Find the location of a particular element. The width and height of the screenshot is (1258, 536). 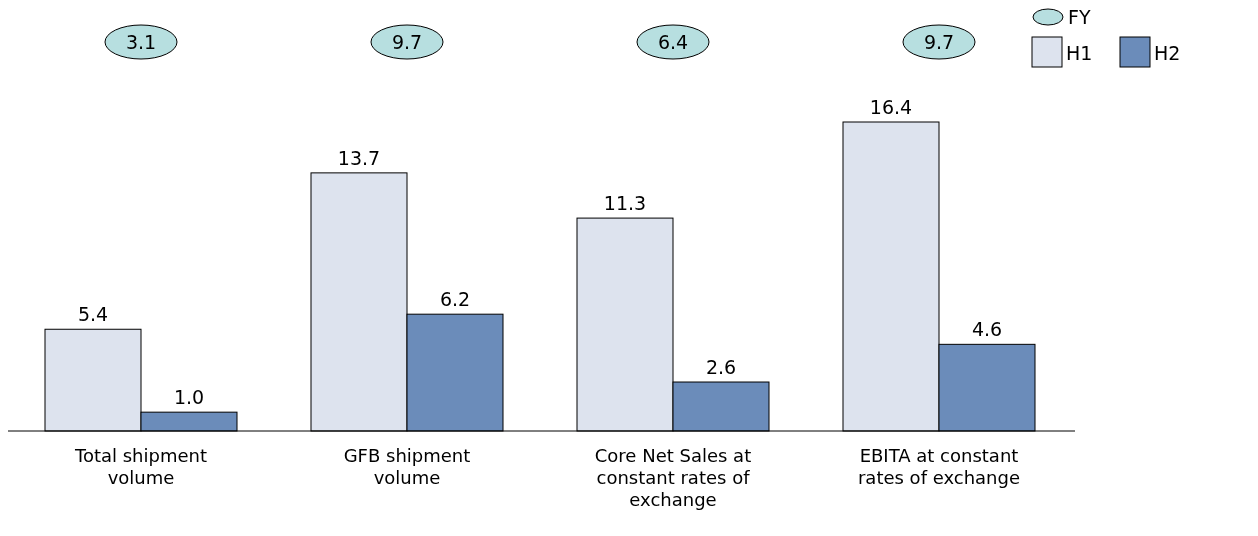

text: FY is located at coordinates (1079, 17).